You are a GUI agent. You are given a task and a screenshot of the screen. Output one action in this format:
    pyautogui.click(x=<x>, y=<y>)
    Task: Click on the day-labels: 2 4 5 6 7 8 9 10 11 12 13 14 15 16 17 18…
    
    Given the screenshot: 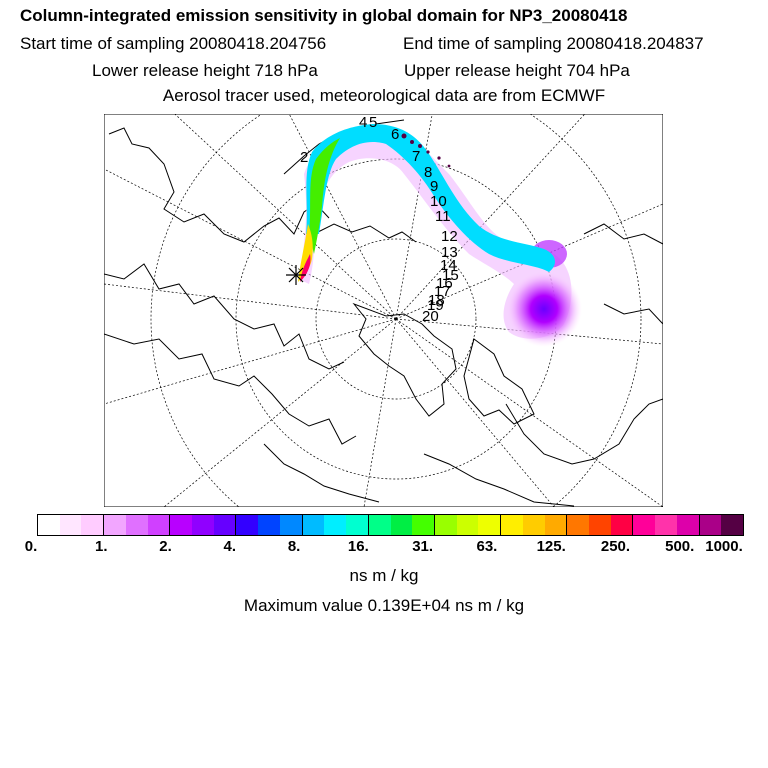 What is the action you would take?
    pyautogui.click(x=379, y=219)
    